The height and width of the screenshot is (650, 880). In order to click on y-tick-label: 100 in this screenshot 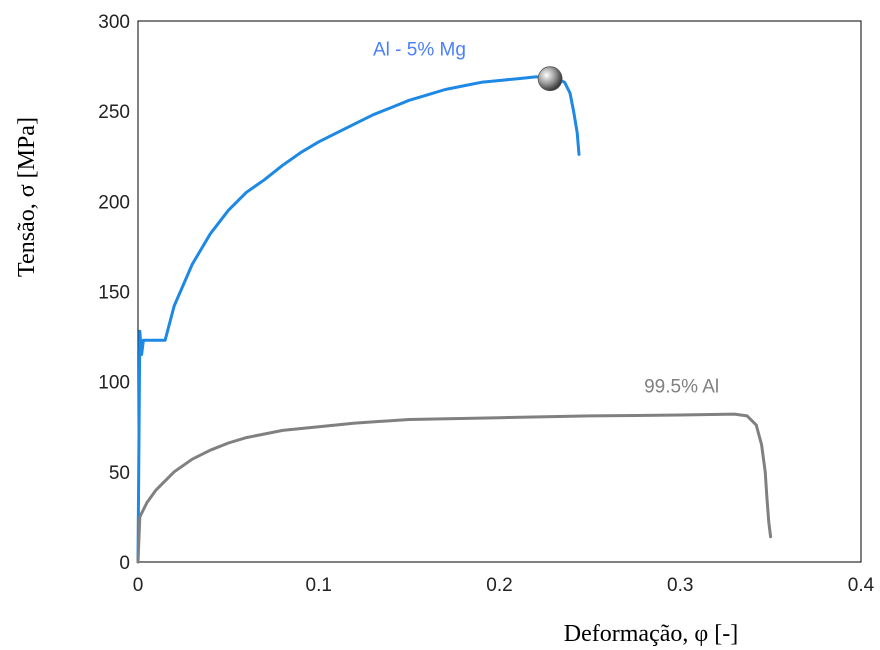, I will do `click(114, 383)`.